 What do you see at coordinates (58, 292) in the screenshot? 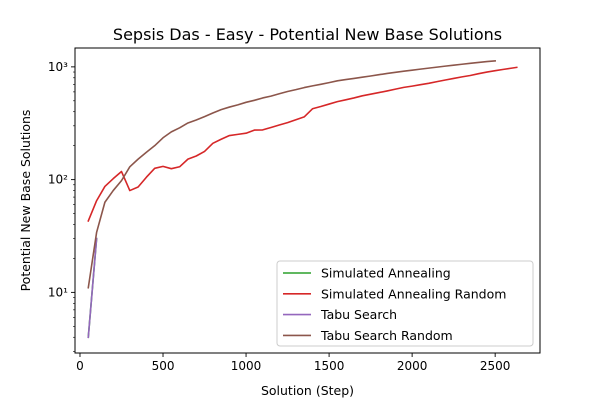
I see `y-tick-label: 10¹` at bounding box center [58, 292].